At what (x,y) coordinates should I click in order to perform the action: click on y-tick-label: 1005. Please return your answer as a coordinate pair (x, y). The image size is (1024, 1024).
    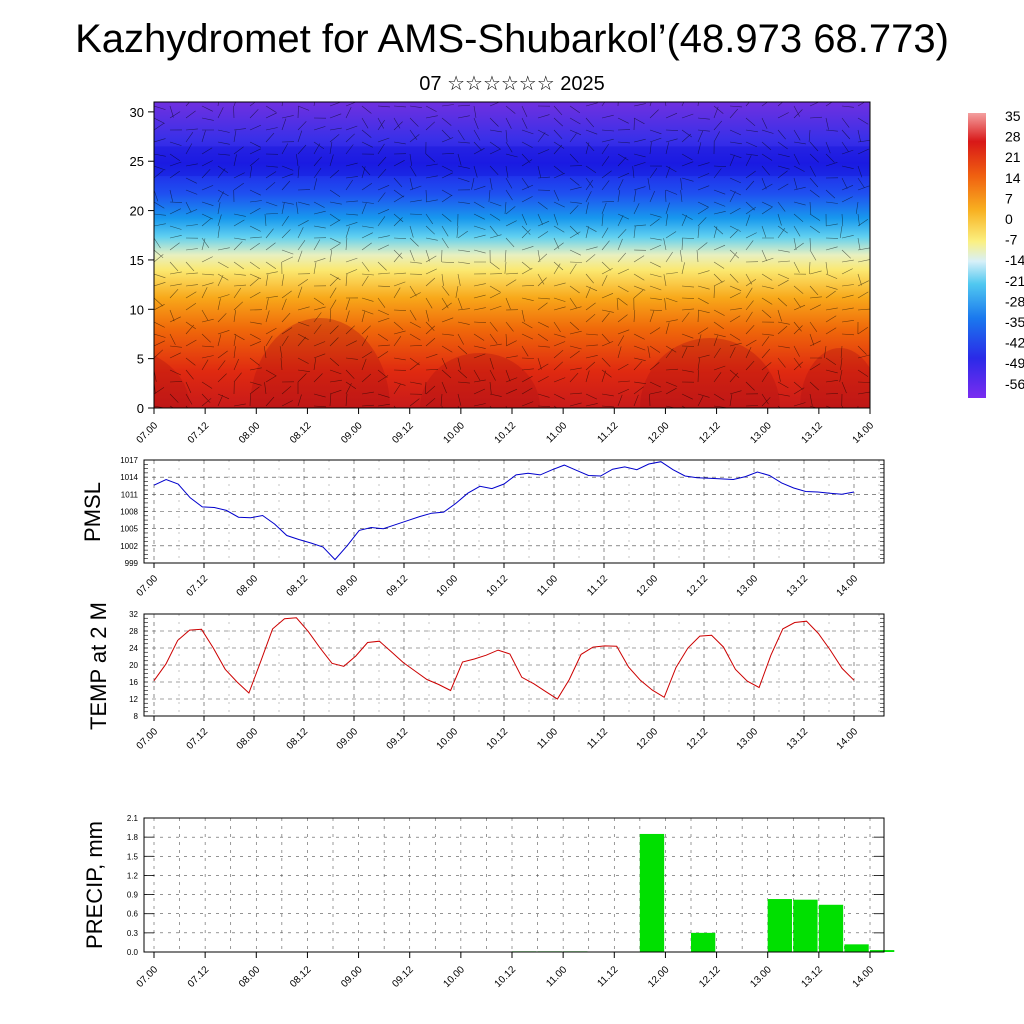
    Looking at the image, I should click on (129, 529).